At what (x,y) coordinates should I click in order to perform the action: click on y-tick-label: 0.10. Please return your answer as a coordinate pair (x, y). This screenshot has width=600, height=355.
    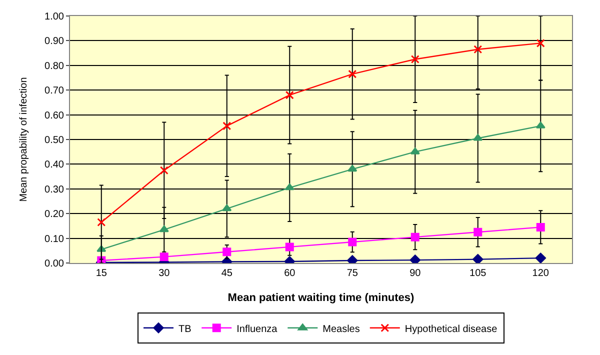
    Looking at the image, I should click on (54, 239).